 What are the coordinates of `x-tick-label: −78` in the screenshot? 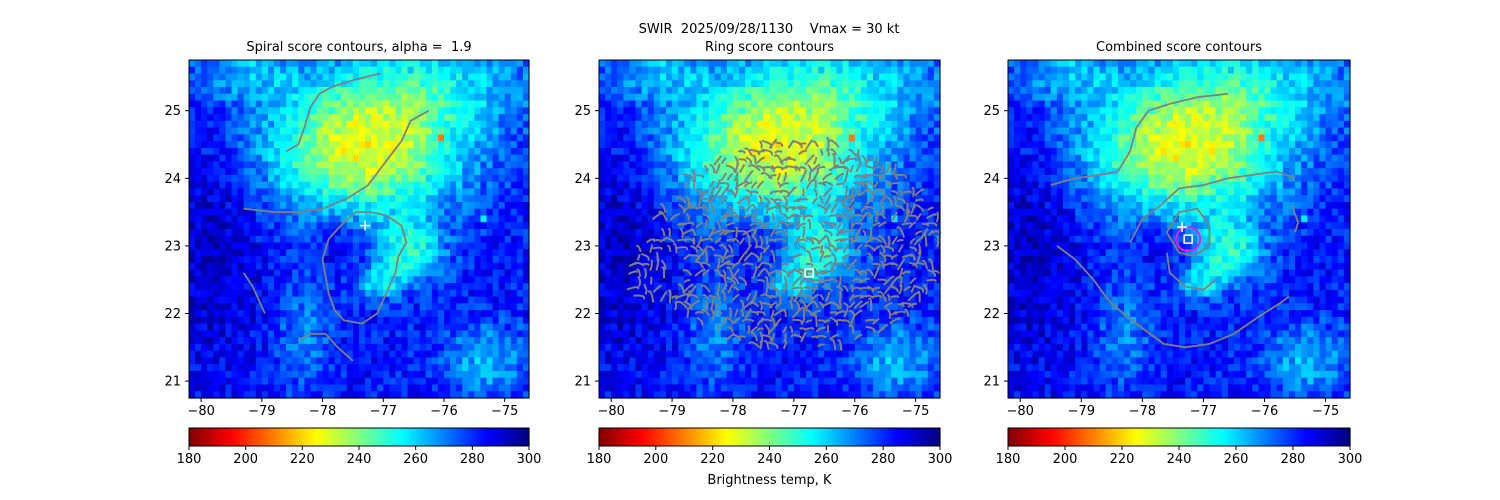 It's located at (322, 411).